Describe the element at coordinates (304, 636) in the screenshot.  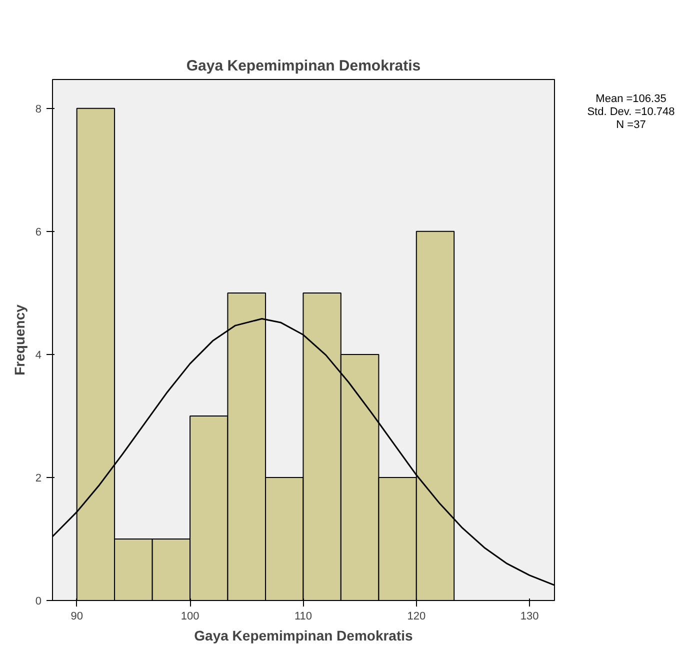
I see `x-axis-title: Gaya Kepemimpinan Demokratis` at that location.